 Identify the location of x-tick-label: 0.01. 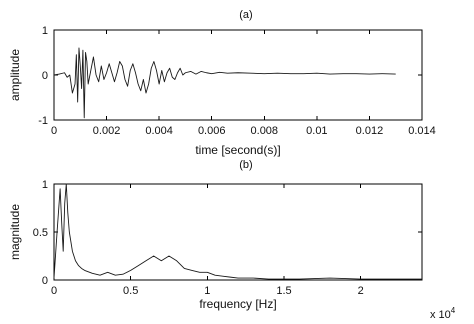
(316, 131).